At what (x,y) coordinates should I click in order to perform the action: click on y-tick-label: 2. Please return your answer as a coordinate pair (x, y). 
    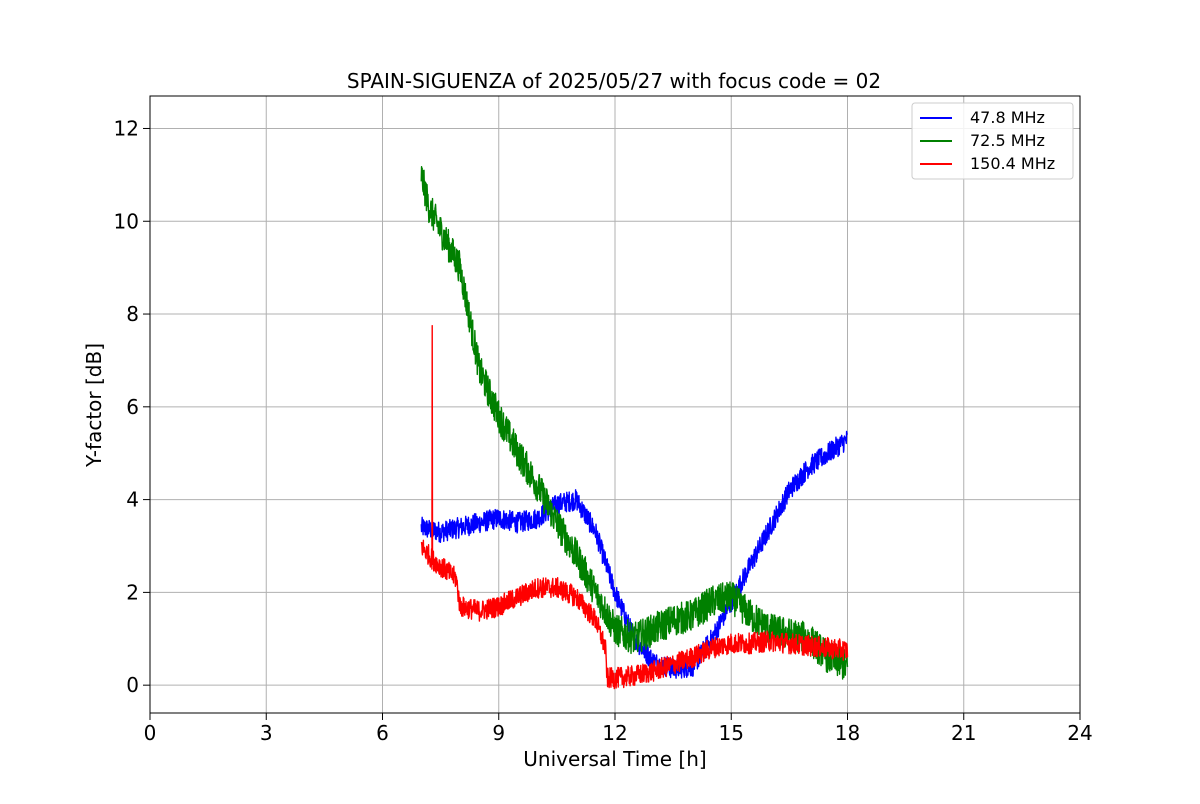
    Looking at the image, I should click on (132, 592).